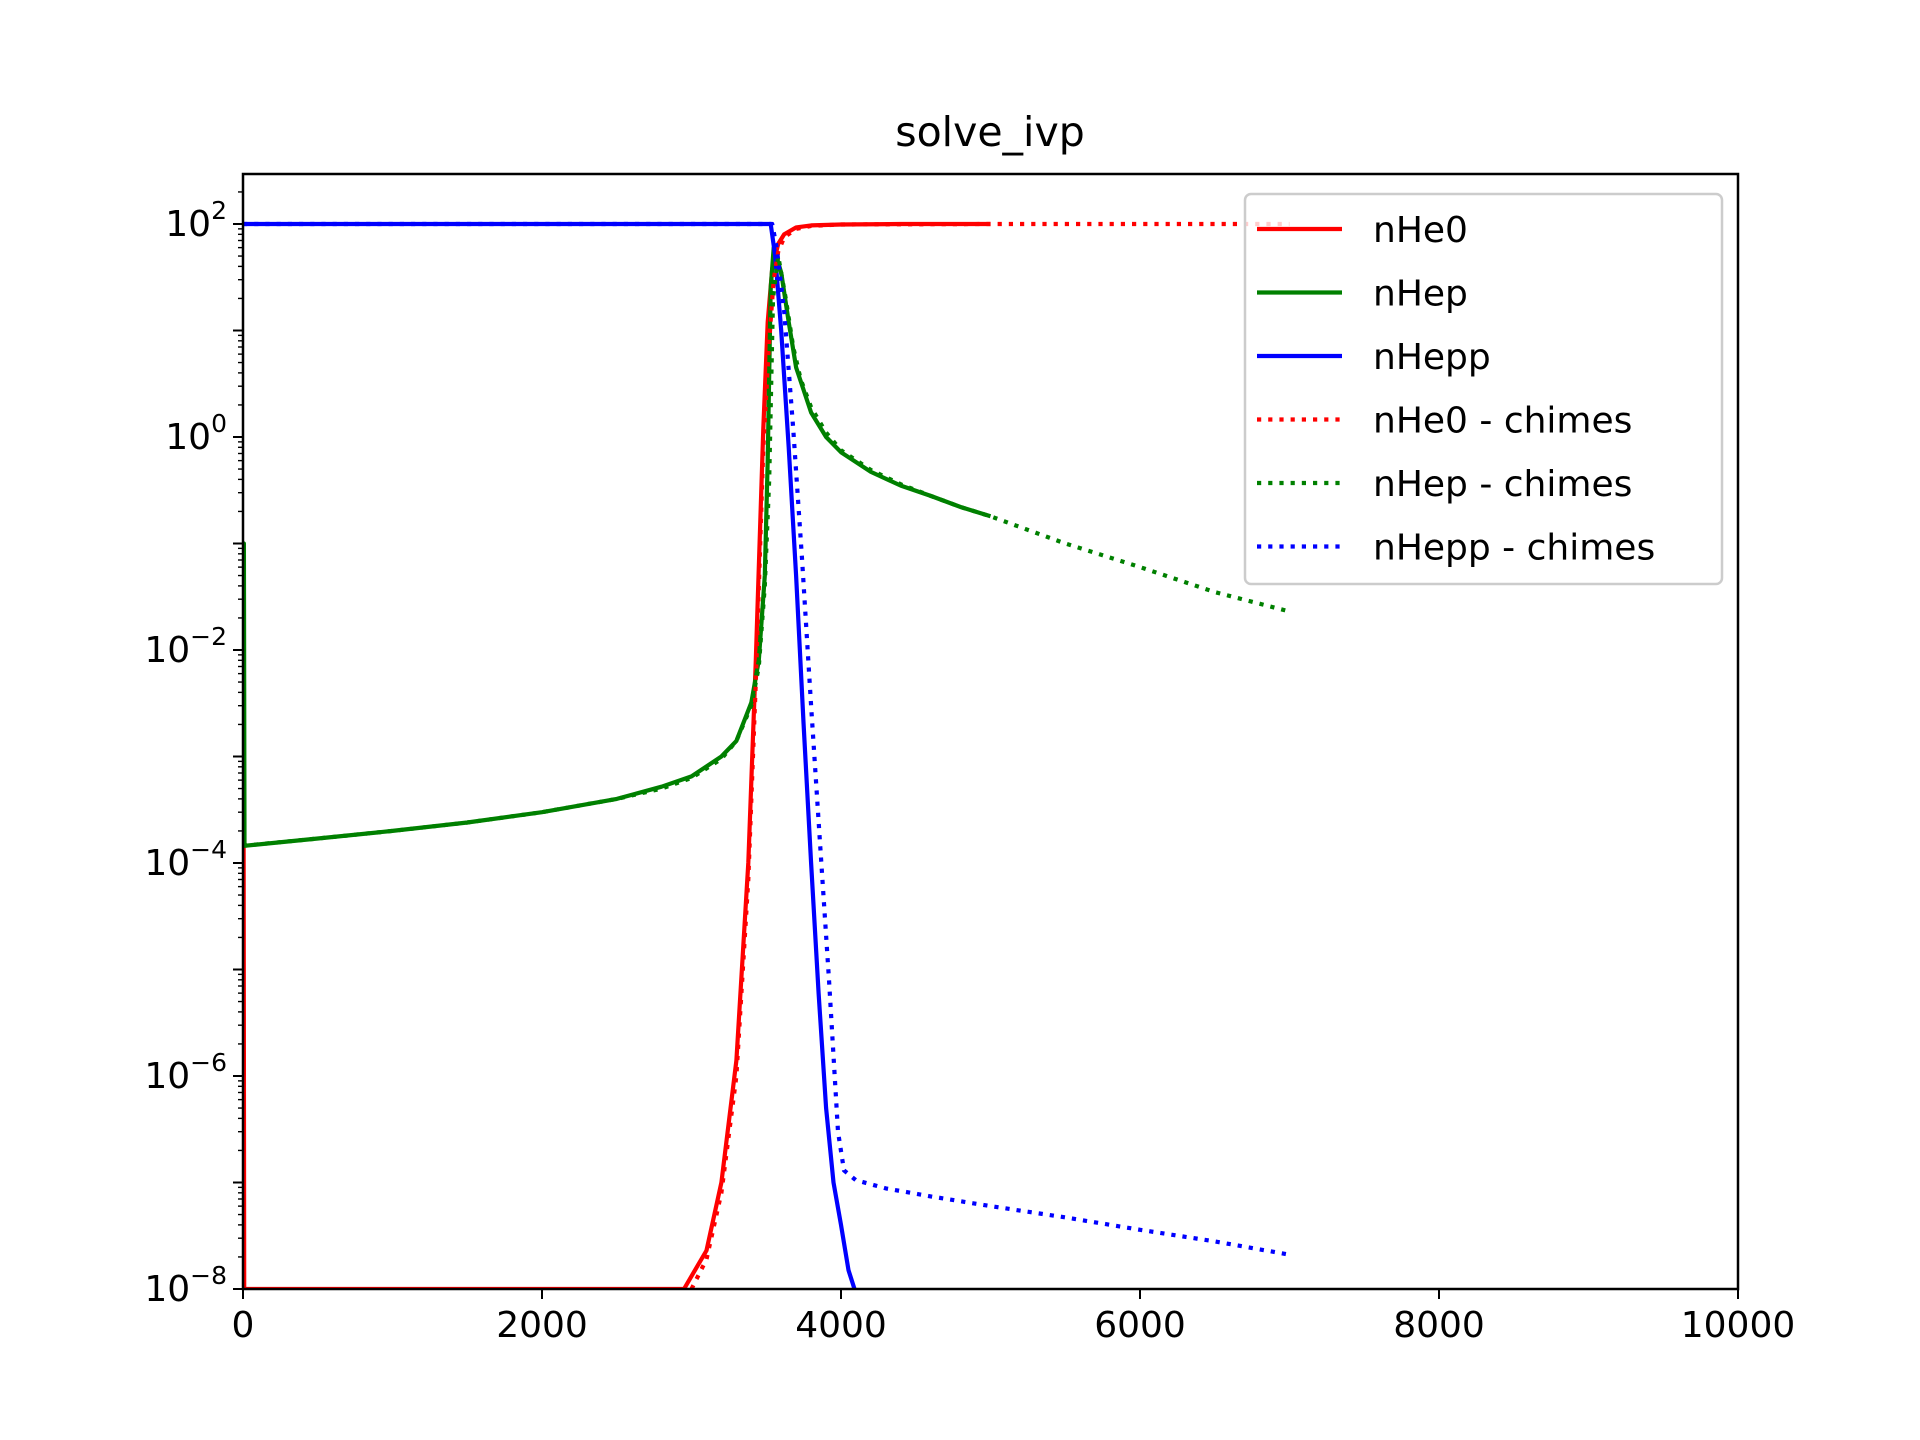 This screenshot has width=1920, height=1440. I want to click on x-tick-label: 10000, so click(1738, 1325).